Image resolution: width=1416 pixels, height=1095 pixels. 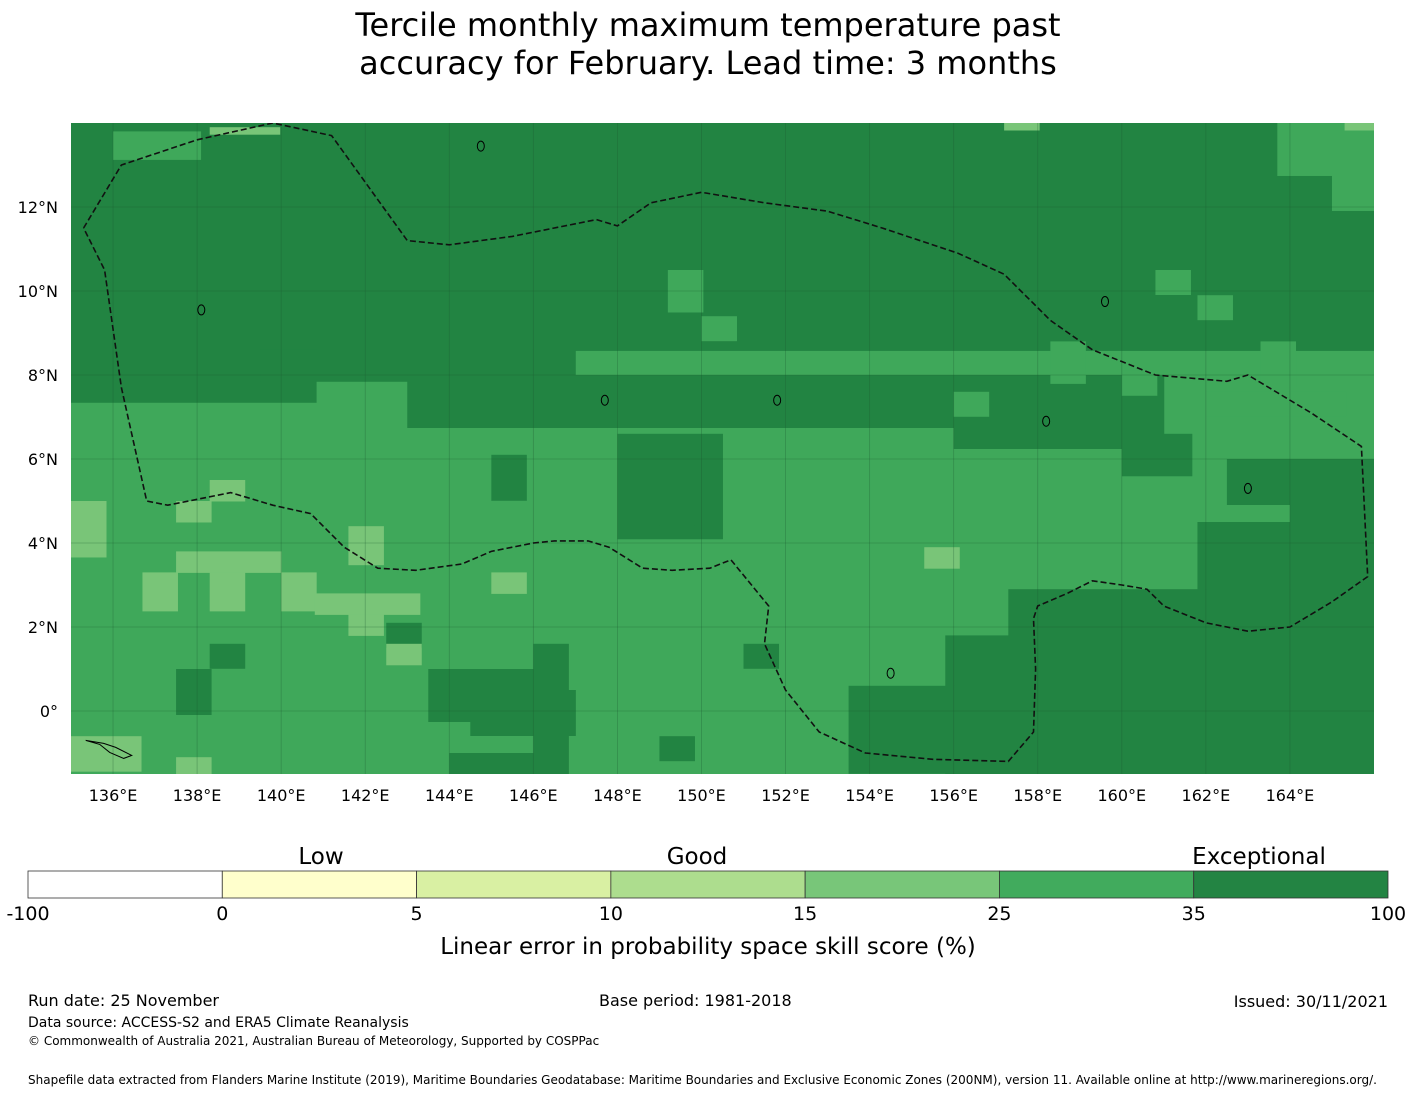 What do you see at coordinates (708, 25) in the screenshot?
I see `title-line-1: Tercile monthly maximum temperature past` at bounding box center [708, 25].